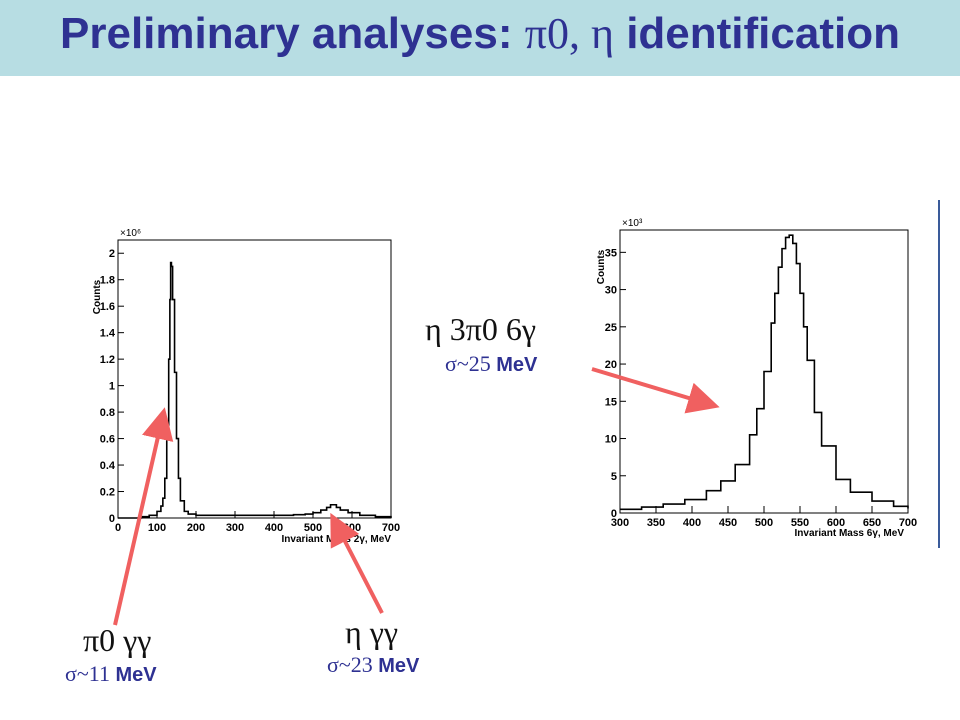 Image resolution: width=960 pixels, height=720 pixels. I want to click on x-tick-label: 0, so click(118, 528).